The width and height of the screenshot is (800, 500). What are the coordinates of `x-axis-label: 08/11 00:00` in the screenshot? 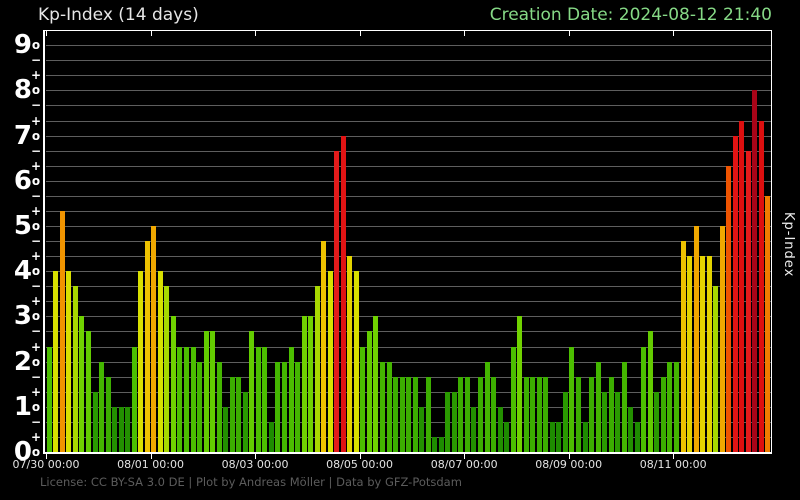 It's located at (673, 464).